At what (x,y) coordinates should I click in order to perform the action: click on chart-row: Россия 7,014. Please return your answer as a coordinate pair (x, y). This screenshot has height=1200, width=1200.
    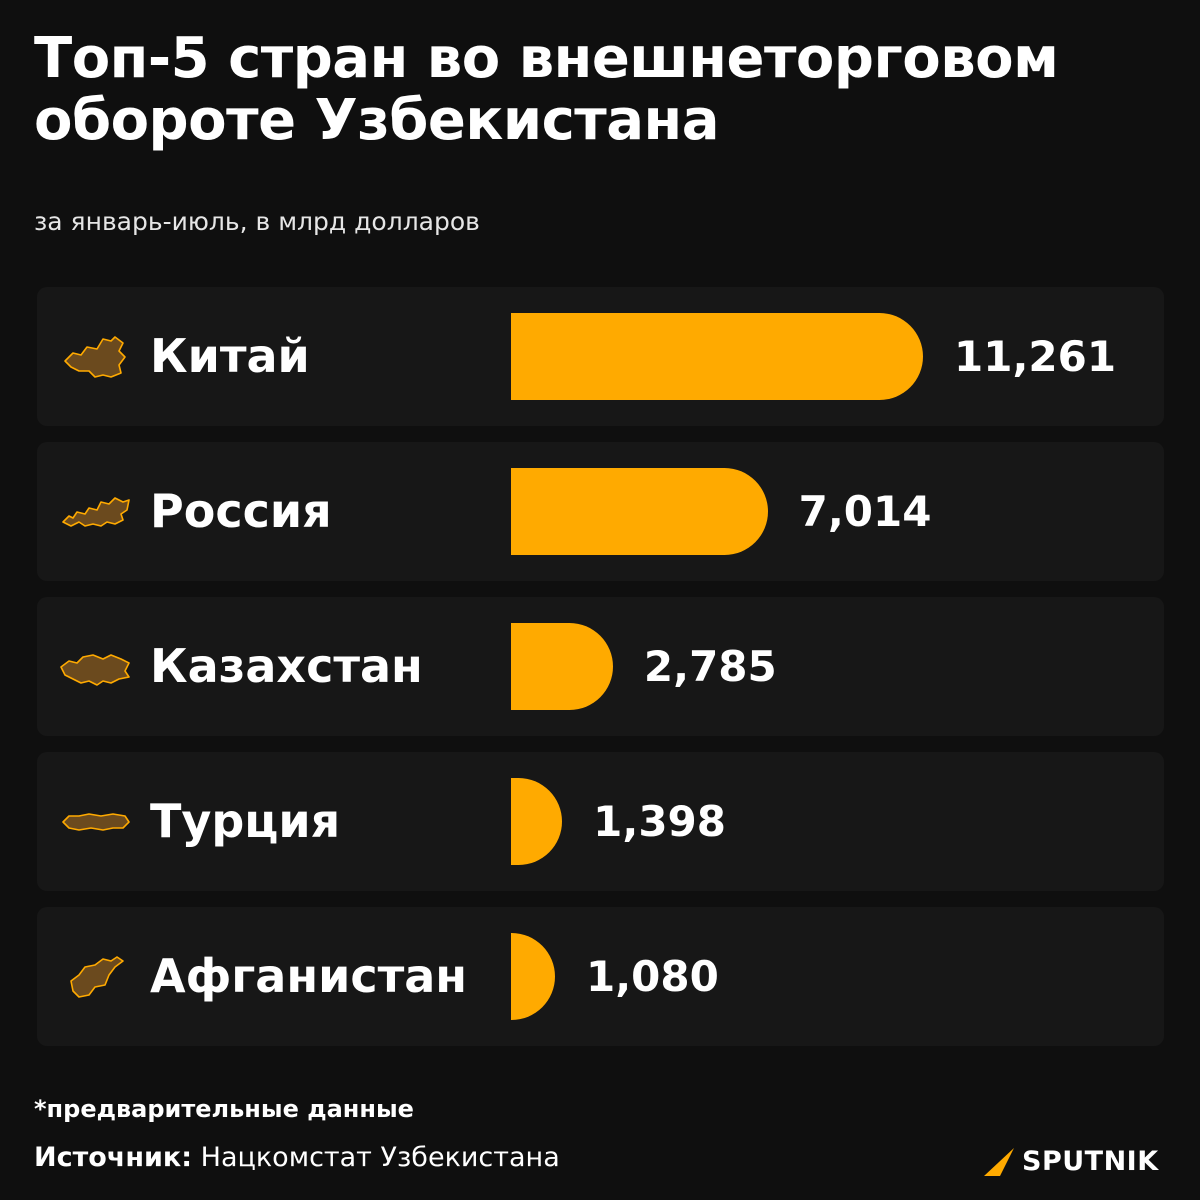
    Looking at the image, I should click on (600, 511).